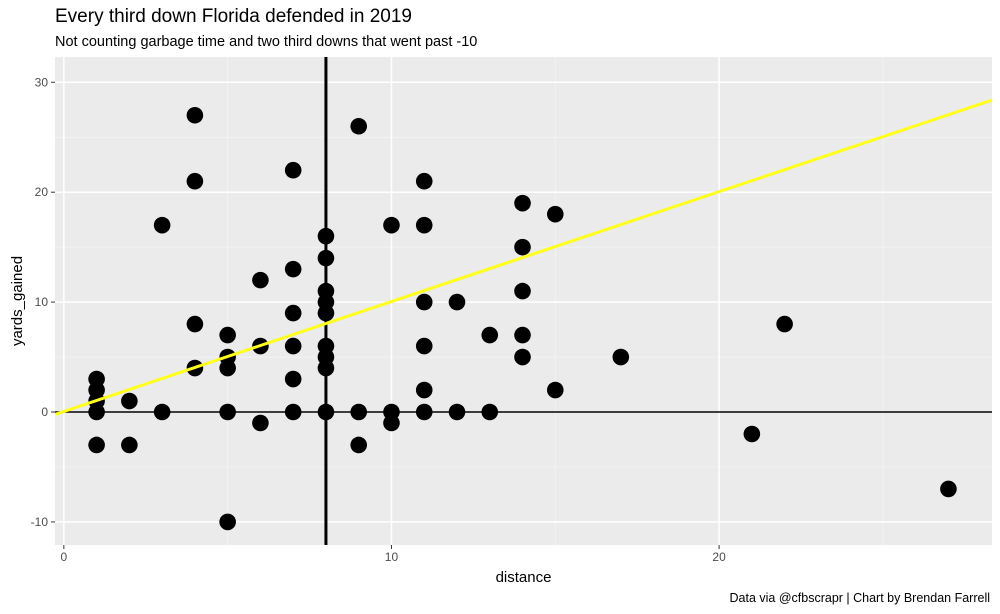 The image size is (1000, 614). Describe the element at coordinates (40, 522) in the screenshot. I see `y-tick-label: -10` at that location.